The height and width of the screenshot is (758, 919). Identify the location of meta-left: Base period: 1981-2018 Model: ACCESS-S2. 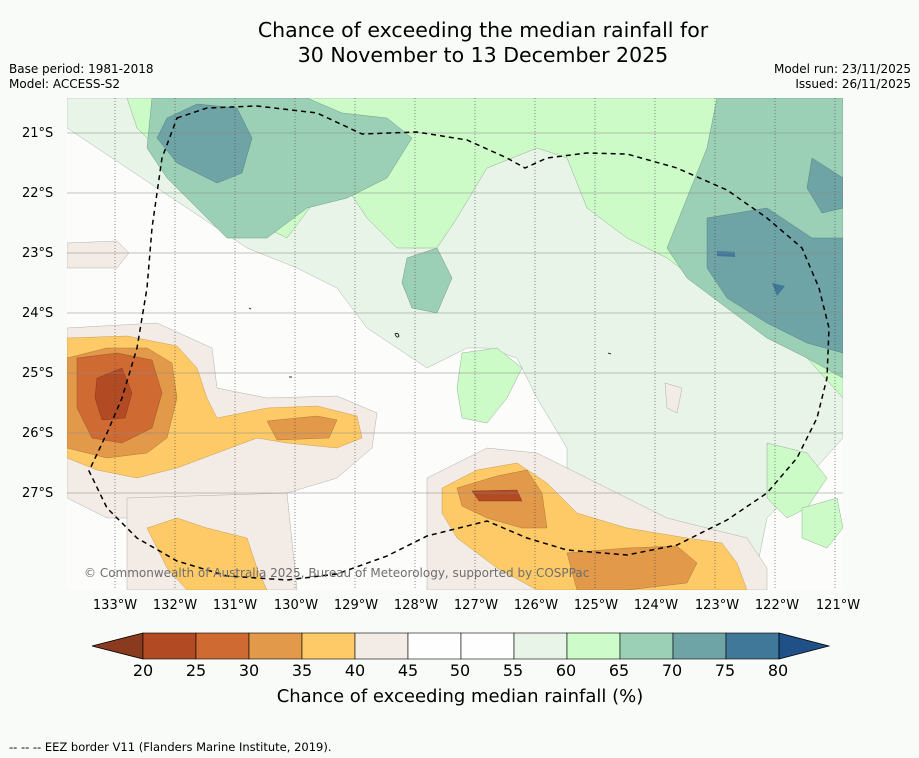
(81, 77).